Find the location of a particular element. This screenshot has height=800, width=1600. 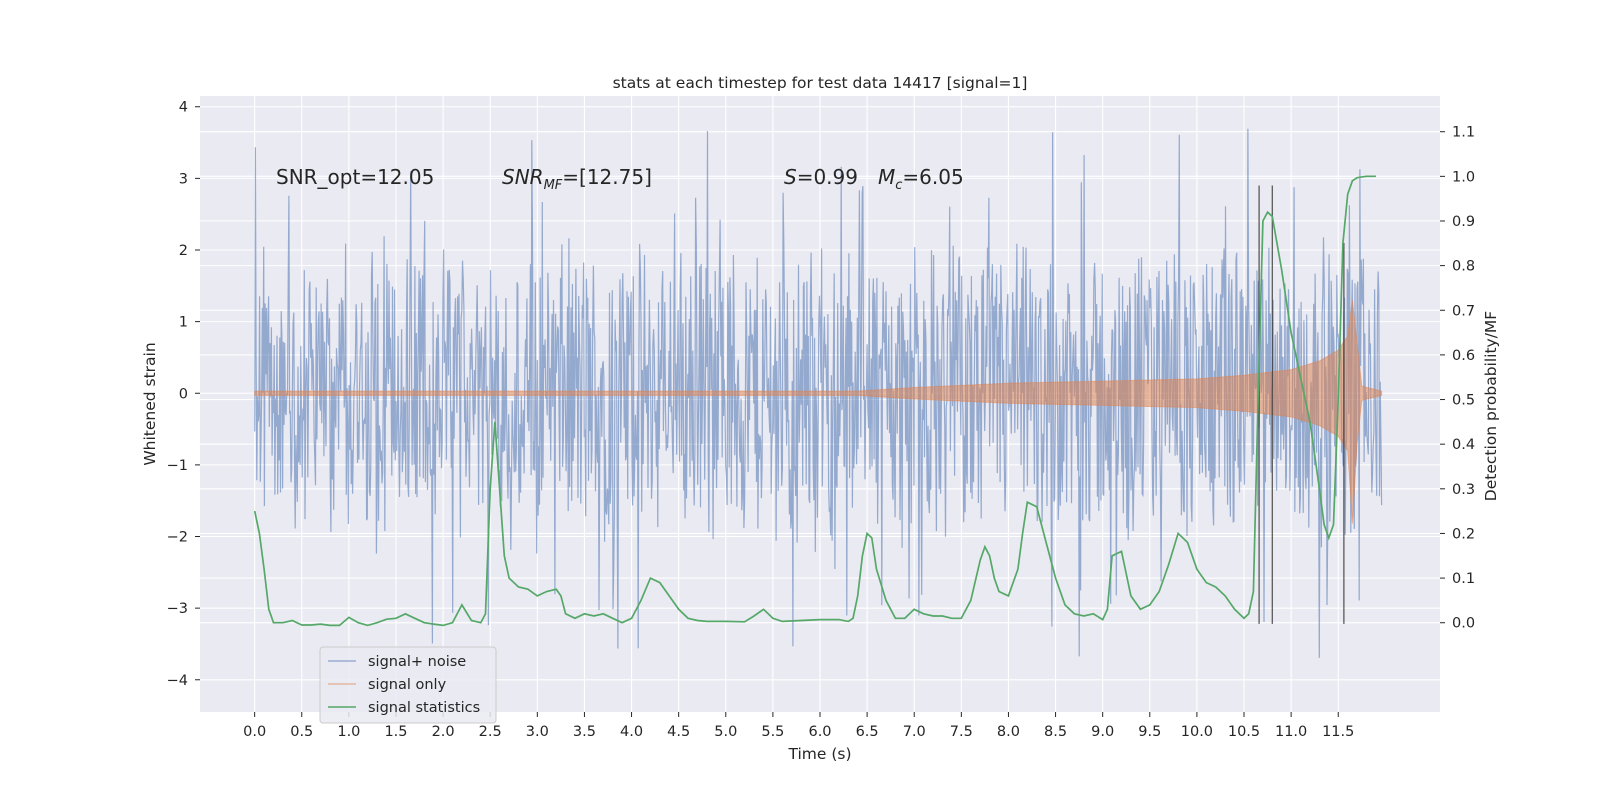

annotation-snr-mf: SNRMF=[12.75] is located at coordinates (577, 179).